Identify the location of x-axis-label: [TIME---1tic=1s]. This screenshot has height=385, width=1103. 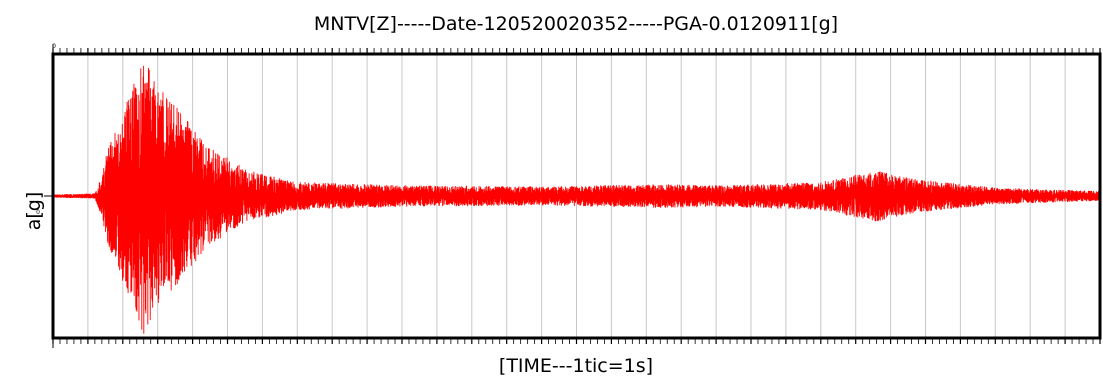
(576, 366).